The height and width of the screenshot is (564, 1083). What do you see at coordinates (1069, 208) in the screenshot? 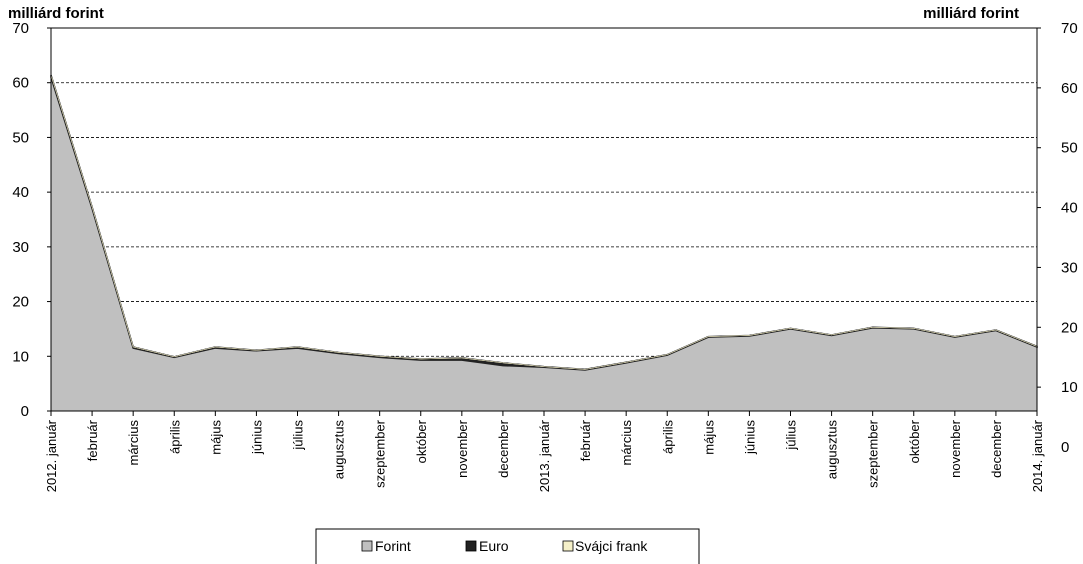
I see `y-tick-label-right: 40` at bounding box center [1069, 208].